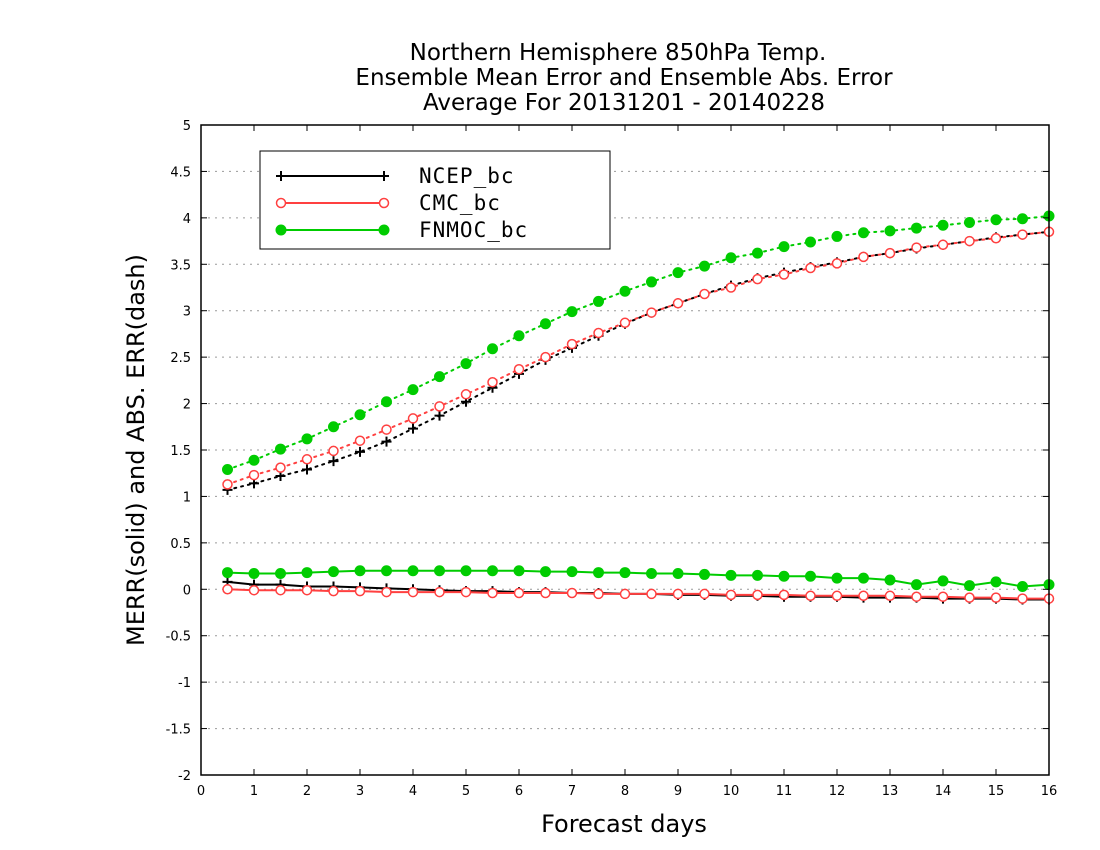  What do you see at coordinates (624, 103) in the screenshot?
I see `chart-title-line-3: Average For 20131201 - 20140228` at bounding box center [624, 103].